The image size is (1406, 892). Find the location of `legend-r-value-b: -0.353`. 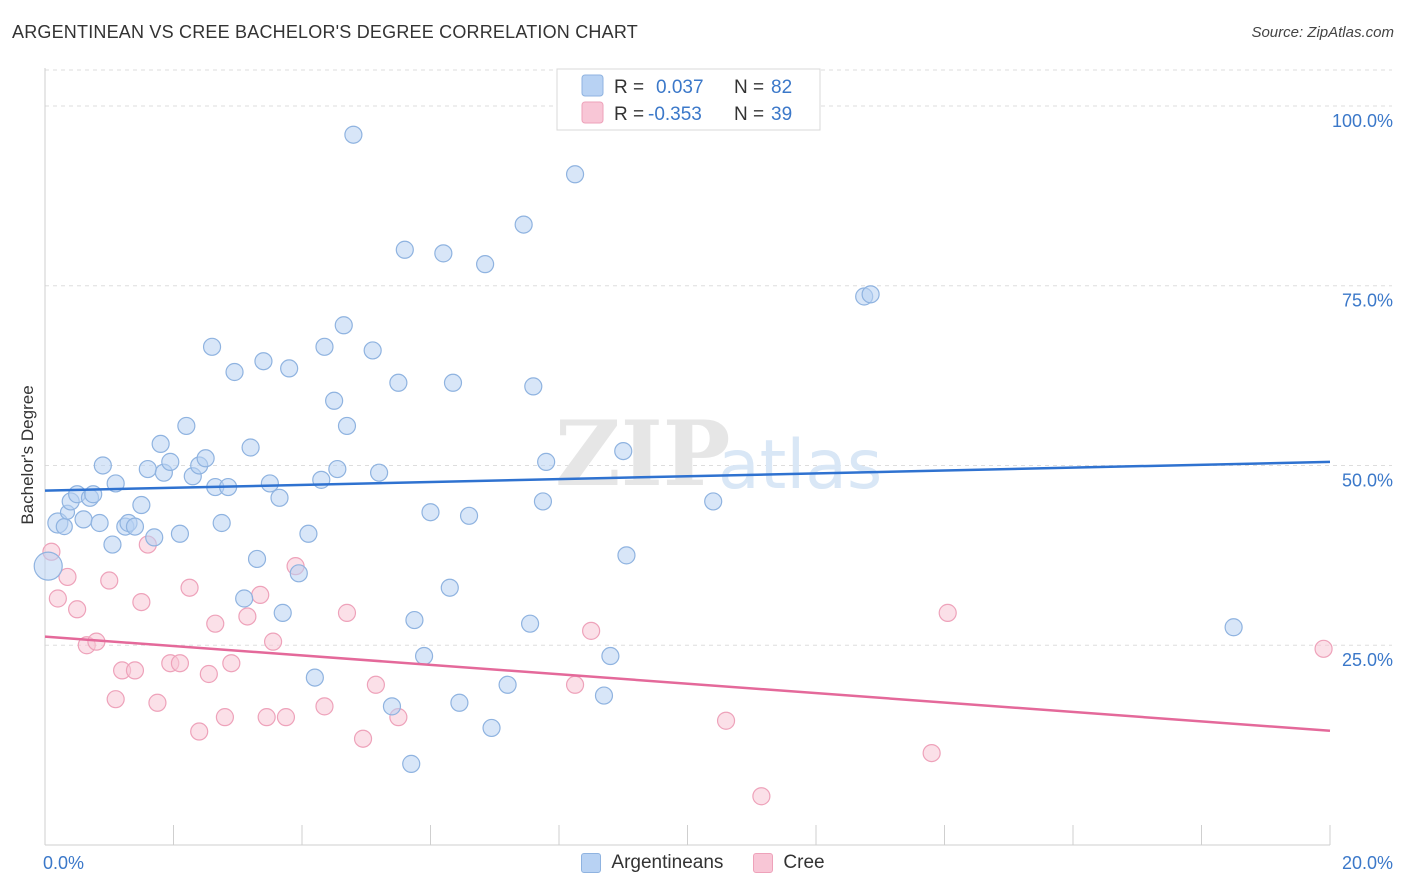

legend-r-value-b: -0.353 is located at coordinates (675, 114).